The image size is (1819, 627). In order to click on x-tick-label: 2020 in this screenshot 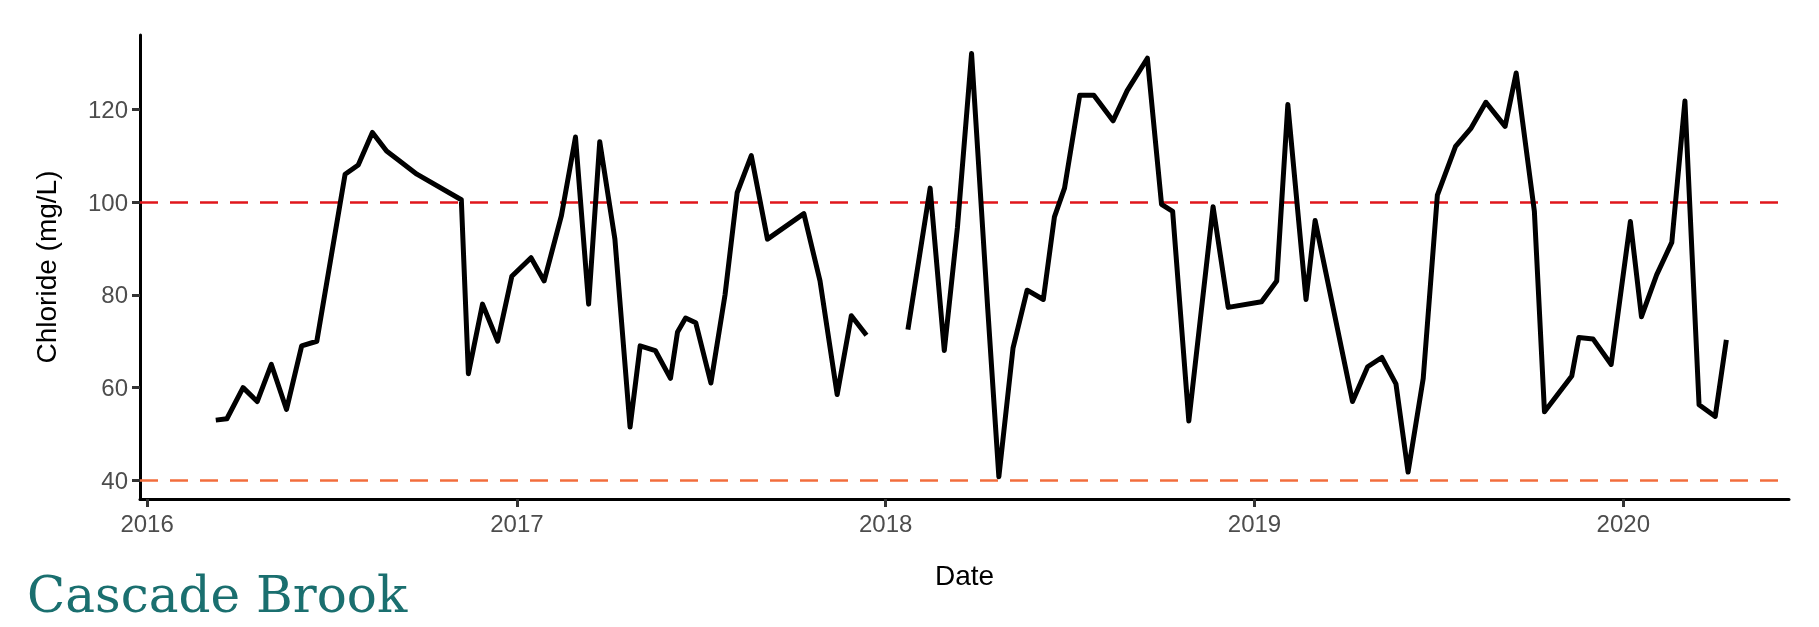, I will do `click(1623, 523)`.